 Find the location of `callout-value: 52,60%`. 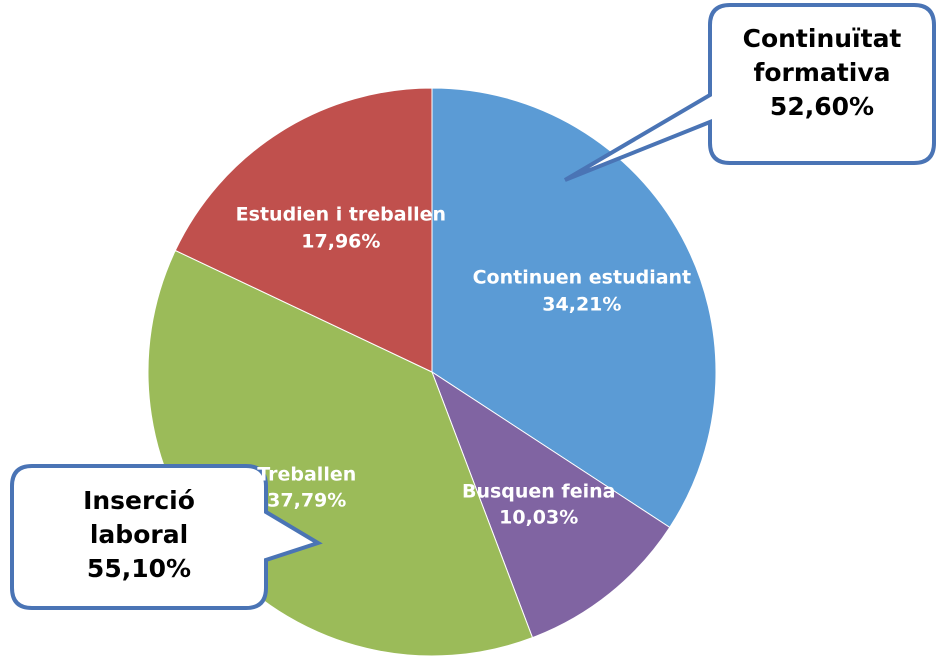

callout-value: 52,60% is located at coordinates (822, 106).